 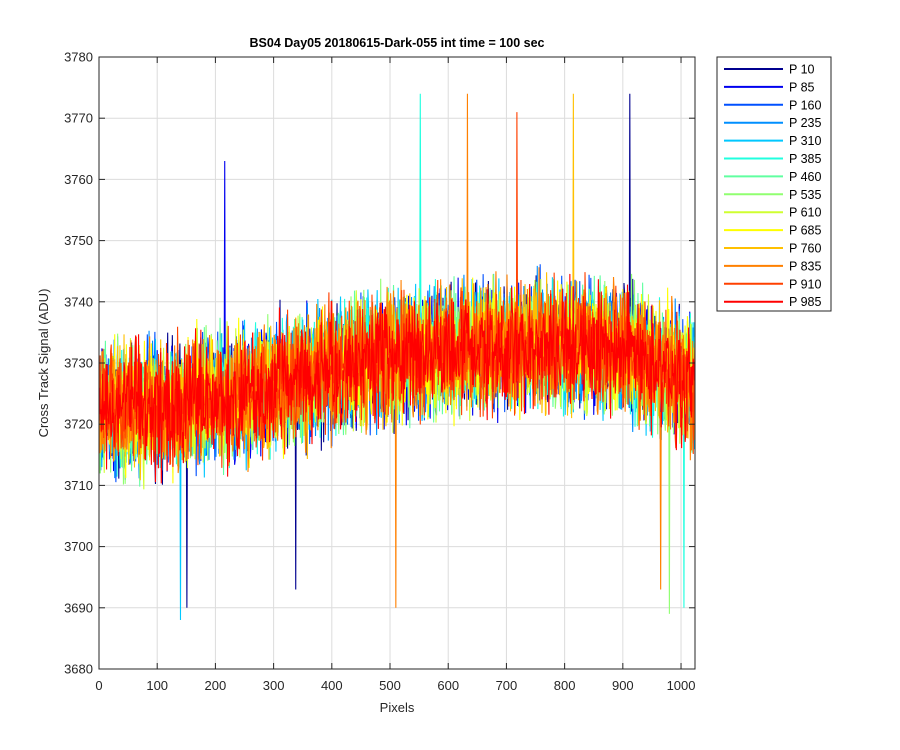 What do you see at coordinates (805, 266) in the screenshot?
I see `legend-label: P 835` at bounding box center [805, 266].